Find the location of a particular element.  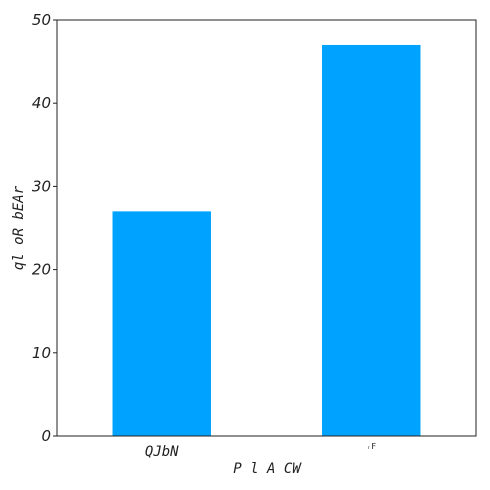

x-tick-label-0: QJbN is located at coordinates (162, 452).